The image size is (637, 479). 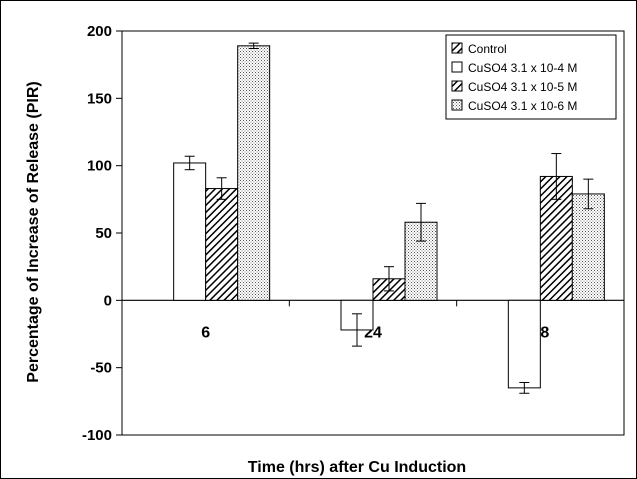 I want to click on y-tick-label: 100, so click(x=99, y=166).